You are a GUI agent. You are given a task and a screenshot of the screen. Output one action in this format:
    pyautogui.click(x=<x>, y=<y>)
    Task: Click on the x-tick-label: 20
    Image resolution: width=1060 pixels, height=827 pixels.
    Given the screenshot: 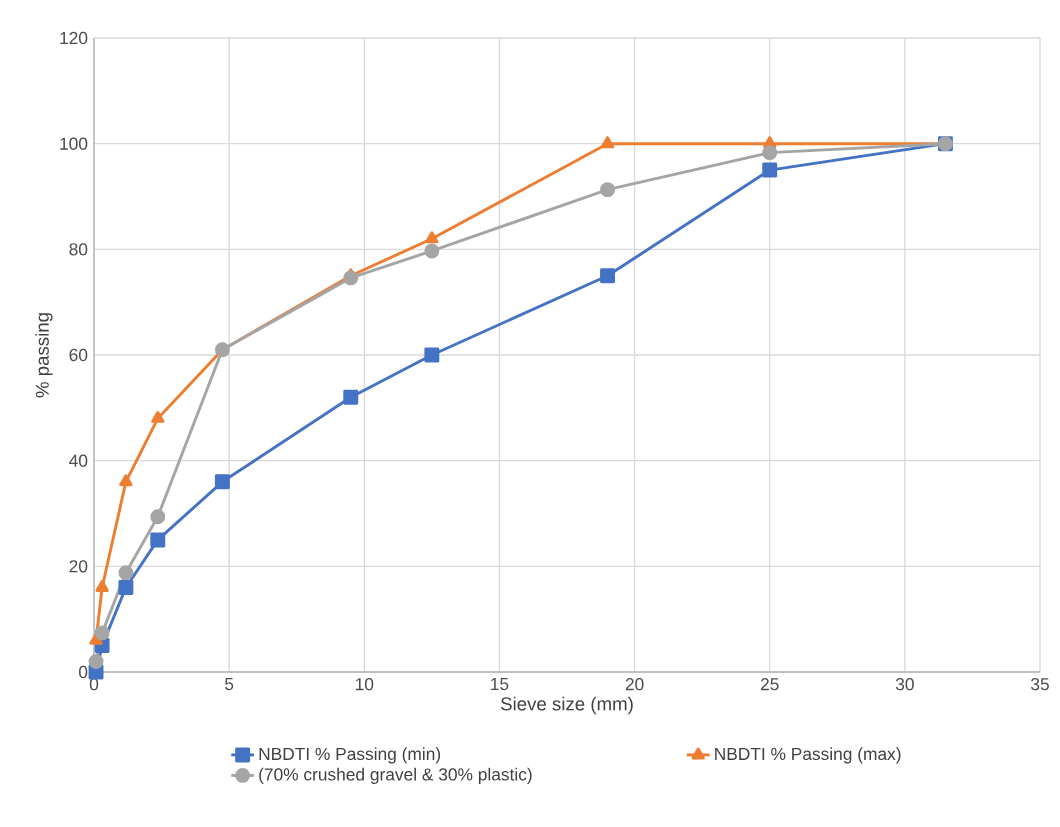 What is the action you would take?
    pyautogui.click(x=634, y=684)
    